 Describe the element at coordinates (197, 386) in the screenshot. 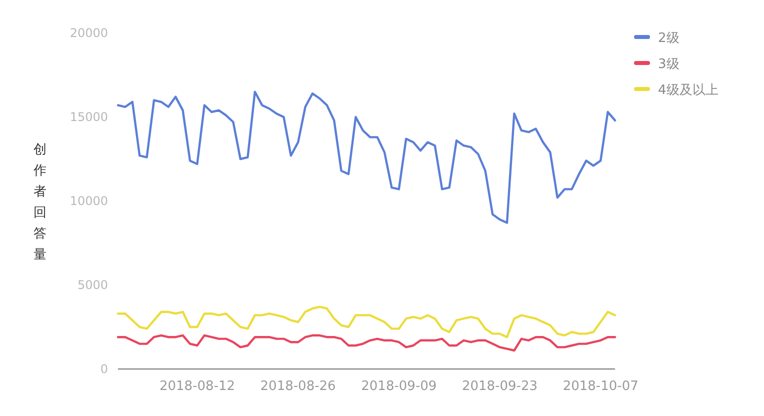

I see `x-tick-label: 2018-08-12` at that location.